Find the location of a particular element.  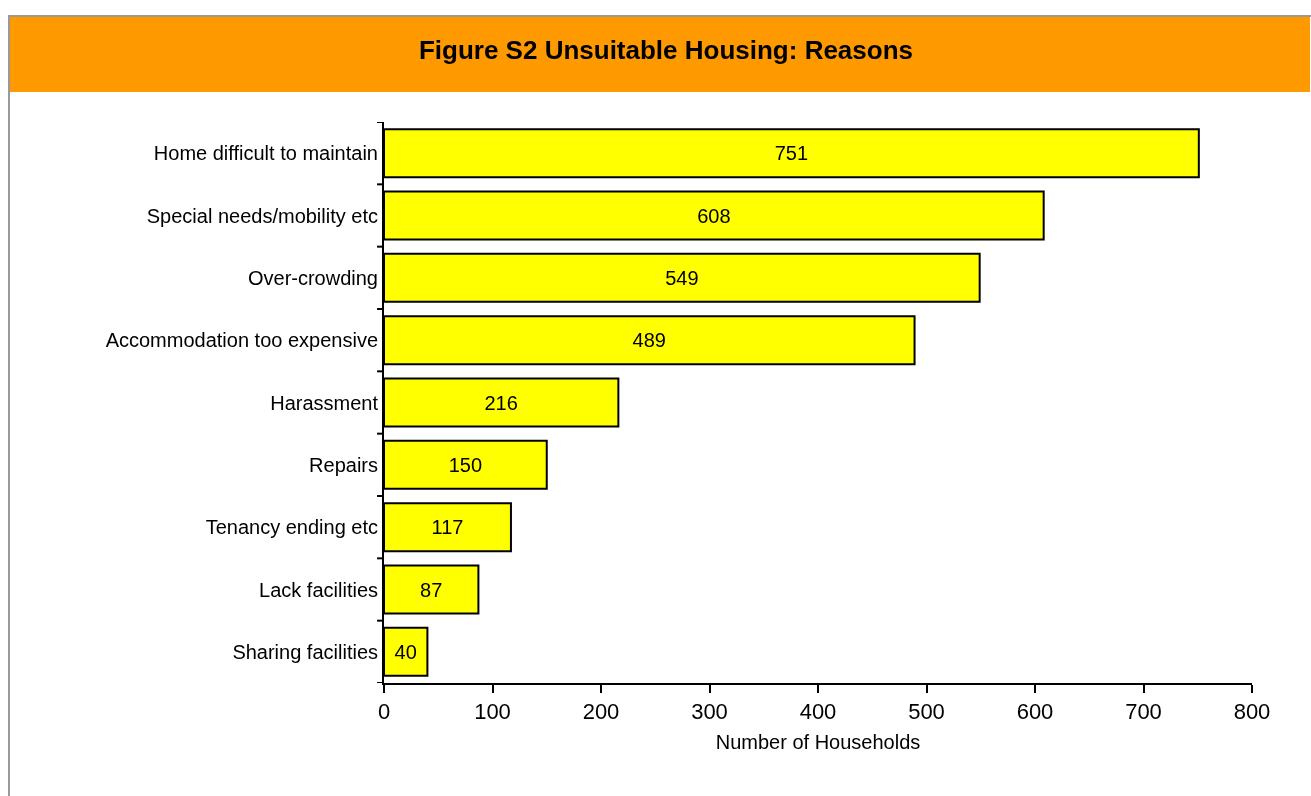

data-label: 150 is located at coordinates (465, 464).